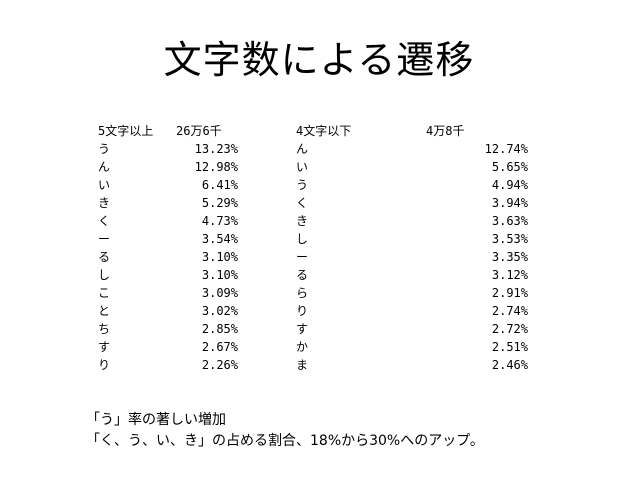 Image resolution: width=638 pixels, height=479 pixels. I want to click on slide-title: 文字数による遷移, so click(319, 60).